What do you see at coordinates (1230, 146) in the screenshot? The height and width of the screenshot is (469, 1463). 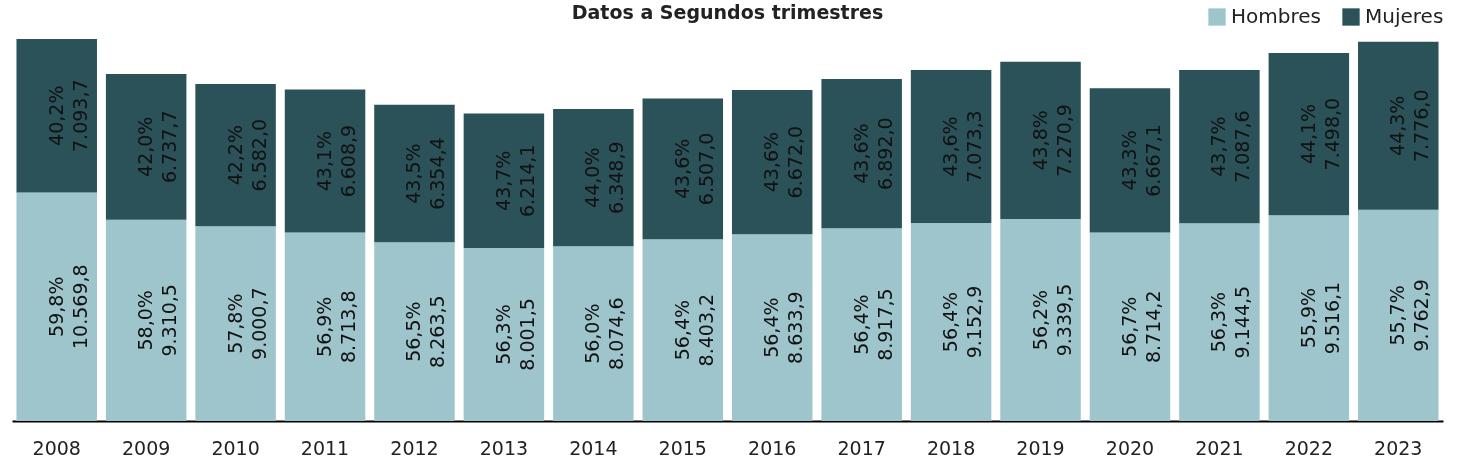 I see `data-label: 43,7% 7.087,6` at bounding box center [1230, 146].